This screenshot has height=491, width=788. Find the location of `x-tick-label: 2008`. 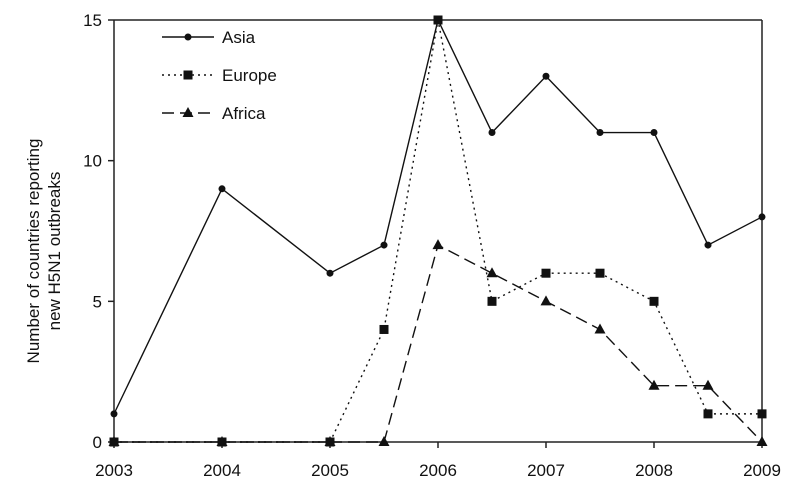

x-tick-label: 2008 is located at coordinates (654, 470).